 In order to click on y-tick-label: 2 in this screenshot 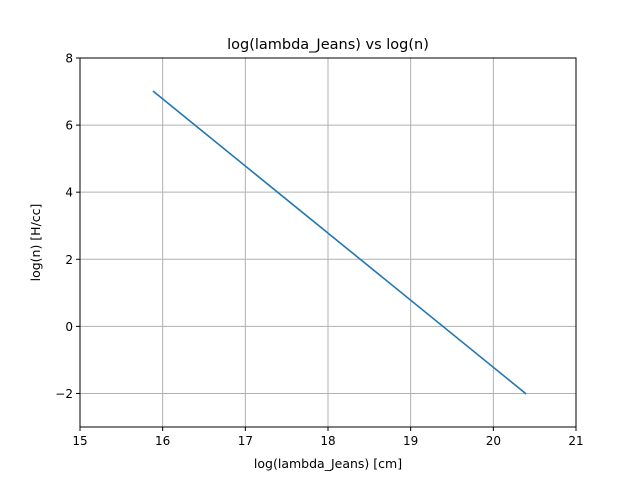, I will do `click(69, 260)`.